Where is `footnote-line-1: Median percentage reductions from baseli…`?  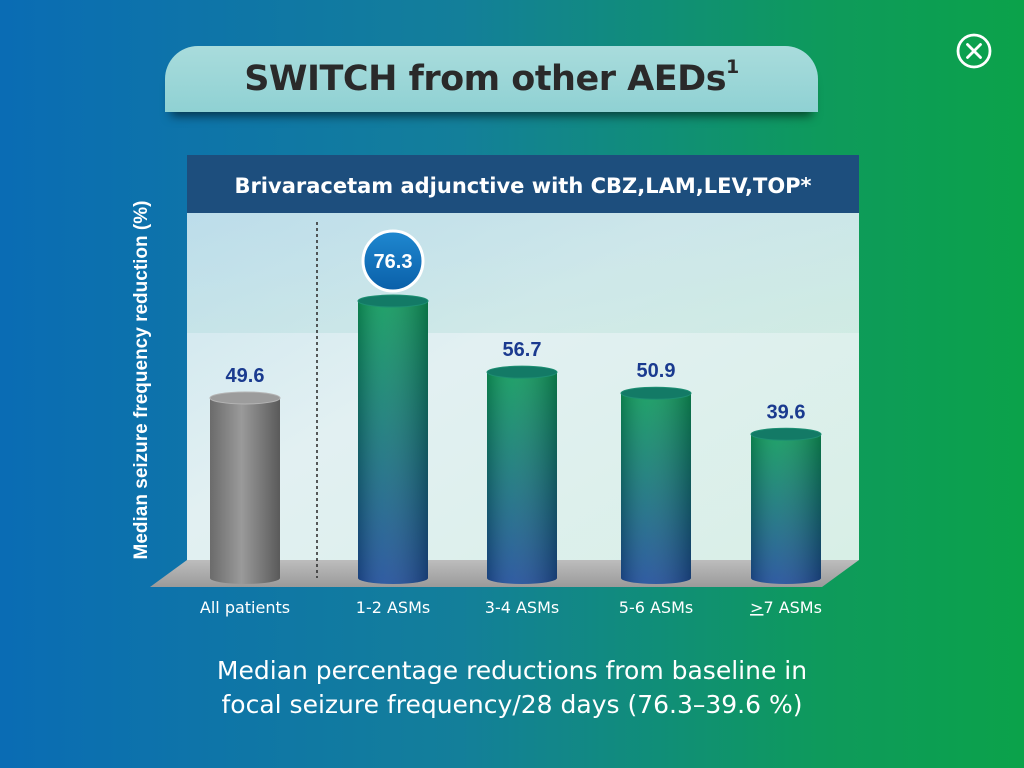 footnote-line-1: Median percentage reductions from baseli… is located at coordinates (512, 670).